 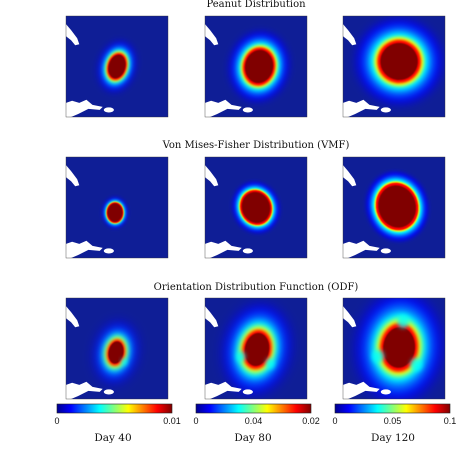 What do you see at coordinates (385, 110) in the screenshot?
I see `panel-r1-c3-island-shape` at bounding box center [385, 110].